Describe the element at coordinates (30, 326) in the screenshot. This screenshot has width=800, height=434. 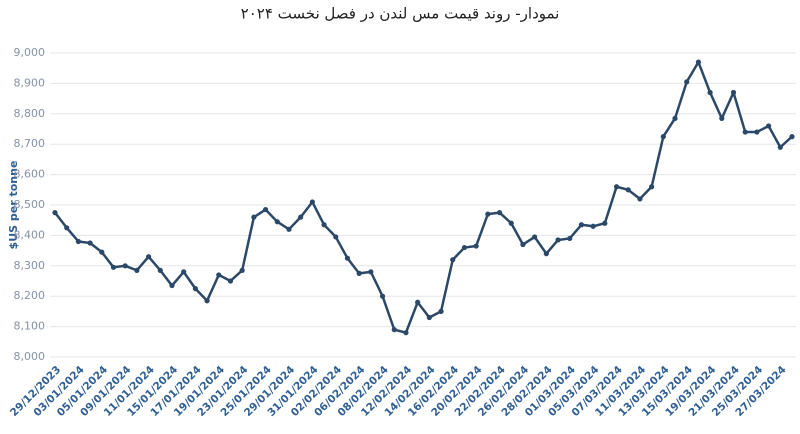
I see `y-tick-label: 8,100` at that location.